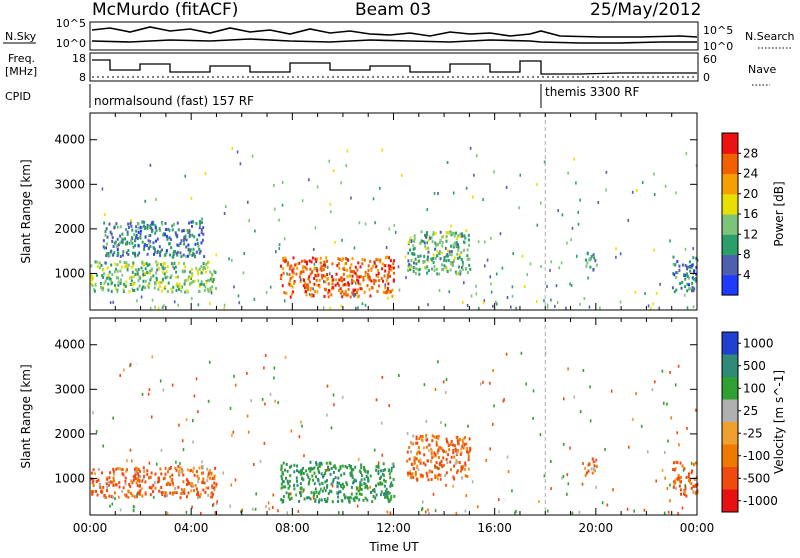 Image resolution: width=800 pixels, height=558 pixels. I want to click on power-colorbar: 4 8 12 16 20 24 28 Power [dB], so click(753, 214).